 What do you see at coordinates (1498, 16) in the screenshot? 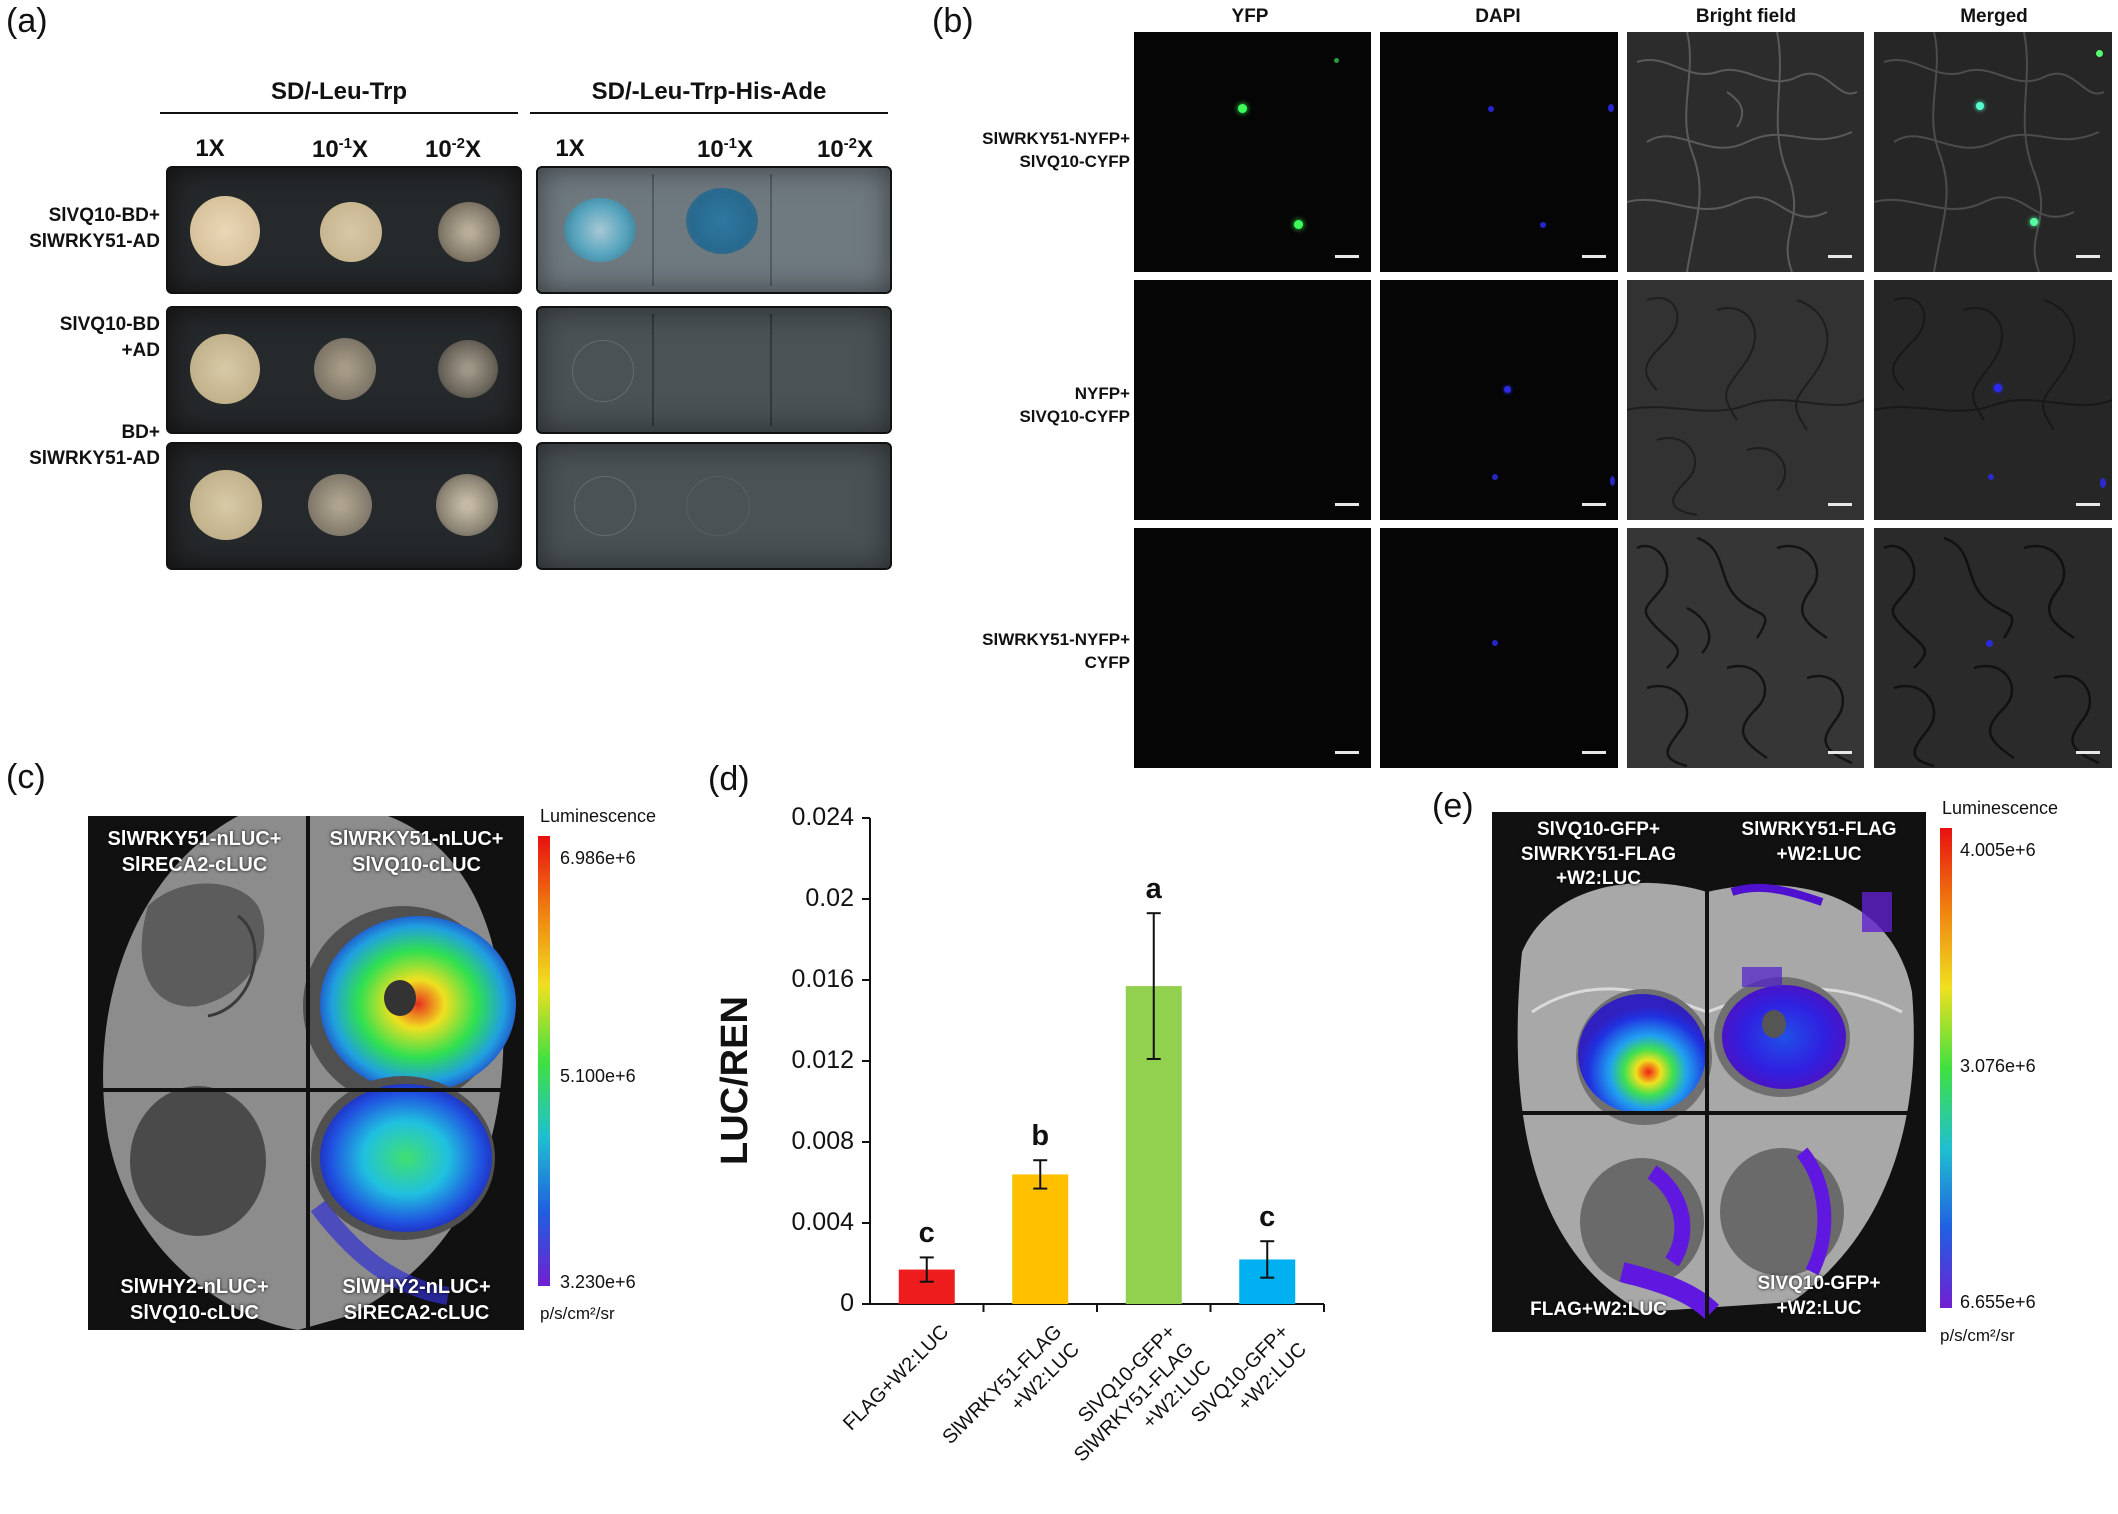
I see `column-header-dapi: DAPI` at bounding box center [1498, 16].